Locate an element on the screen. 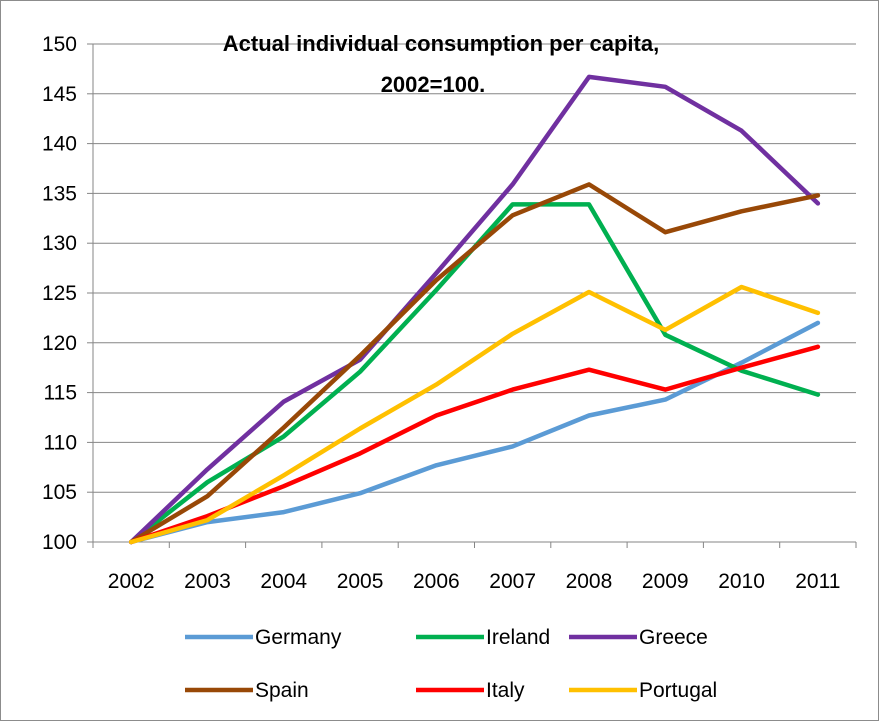 This screenshot has width=879, height=722. x-tick-label: 2010 is located at coordinates (741, 581).